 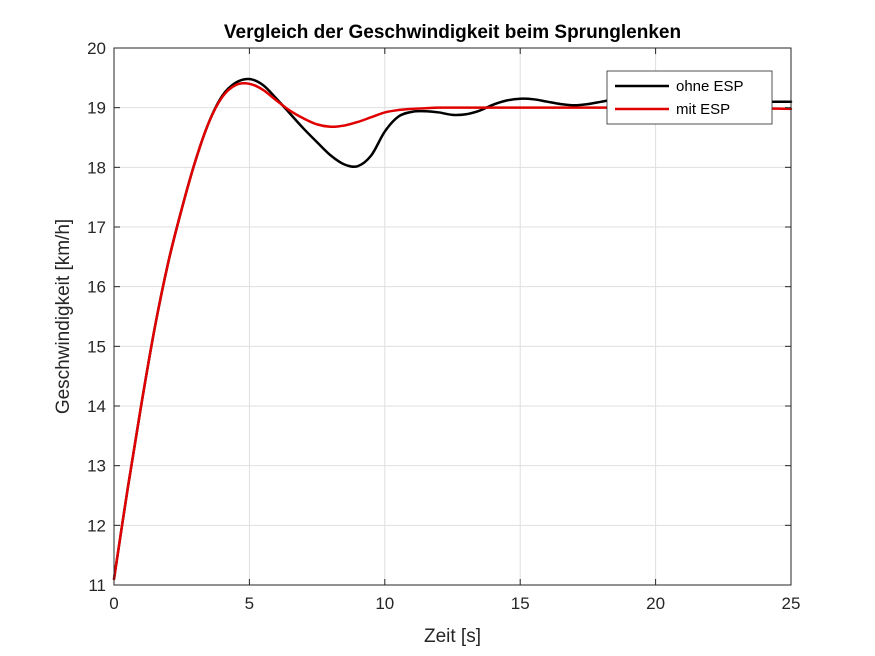 I want to click on legend-box, so click(x=689, y=97).